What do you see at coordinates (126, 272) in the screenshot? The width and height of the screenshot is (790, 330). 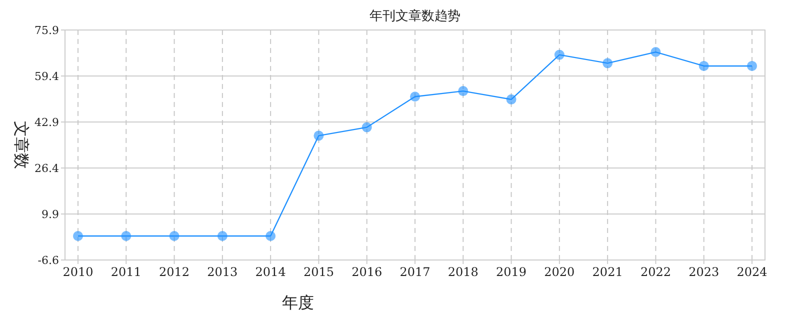 I see `x-tick-label: 2011` at bounding box center [126, 272].